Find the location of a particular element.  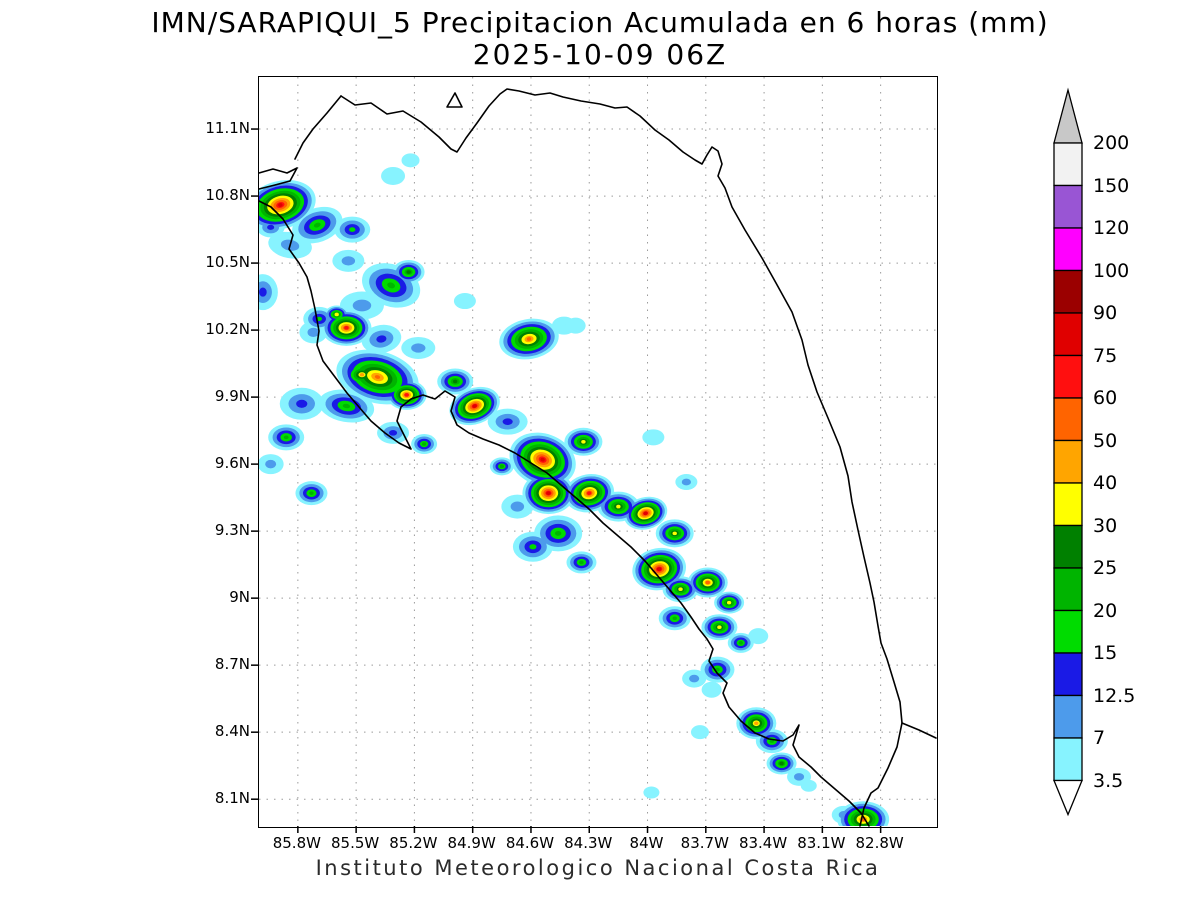

x-tick-label: 82.8W is located at coordinates (879, 843).